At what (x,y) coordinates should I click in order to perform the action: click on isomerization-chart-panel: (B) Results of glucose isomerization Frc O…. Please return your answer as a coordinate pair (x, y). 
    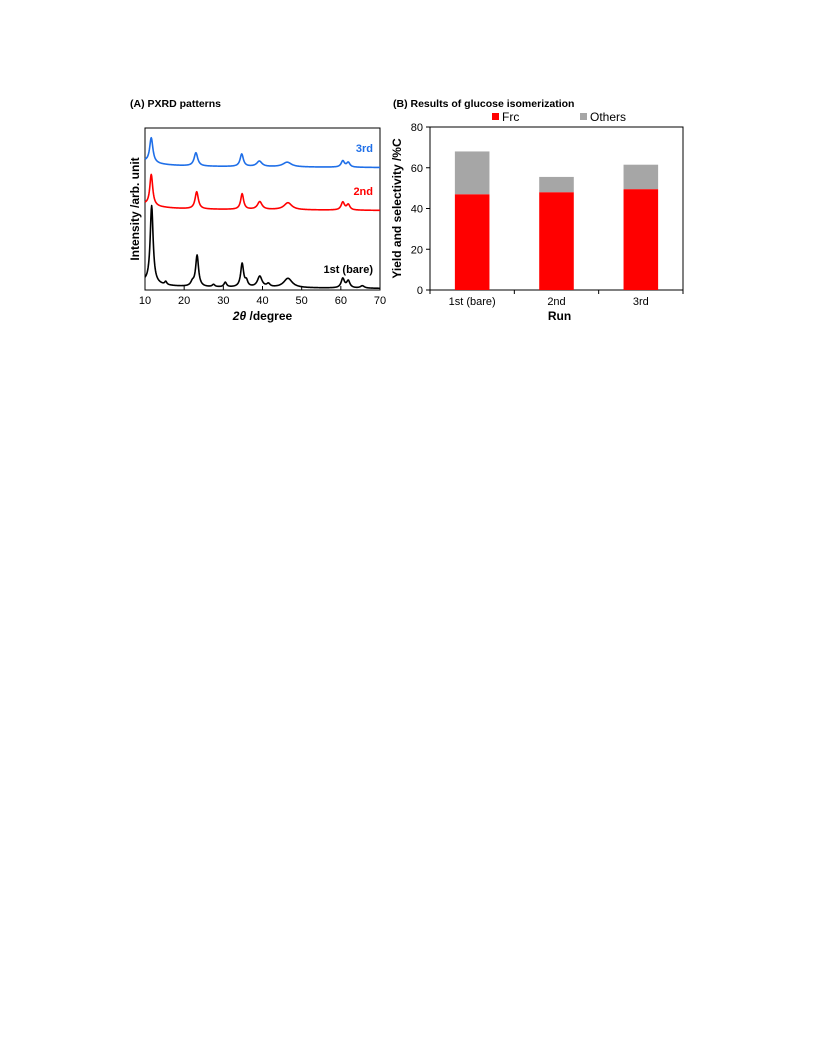
    Looking at the image, I should click on (540, 217).